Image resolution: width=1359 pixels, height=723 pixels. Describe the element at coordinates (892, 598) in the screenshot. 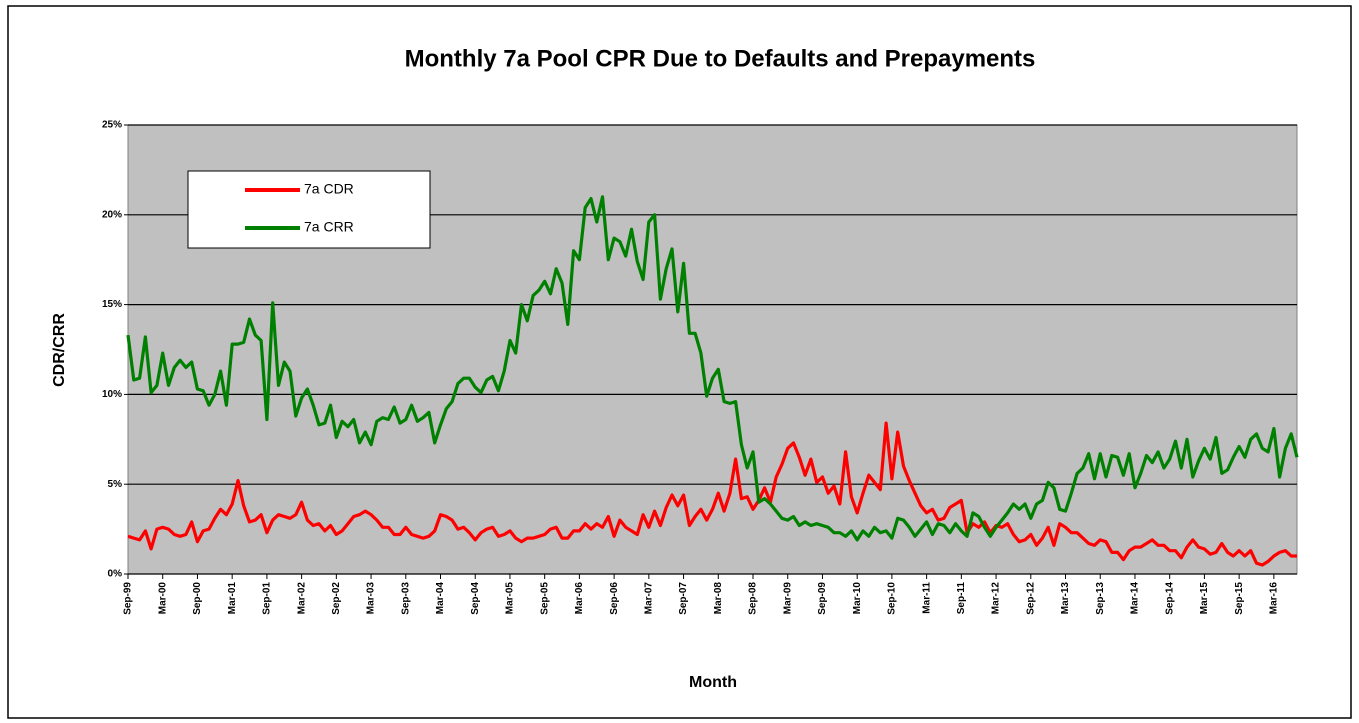

I see `x-tick-label: Sep-10` at that location.